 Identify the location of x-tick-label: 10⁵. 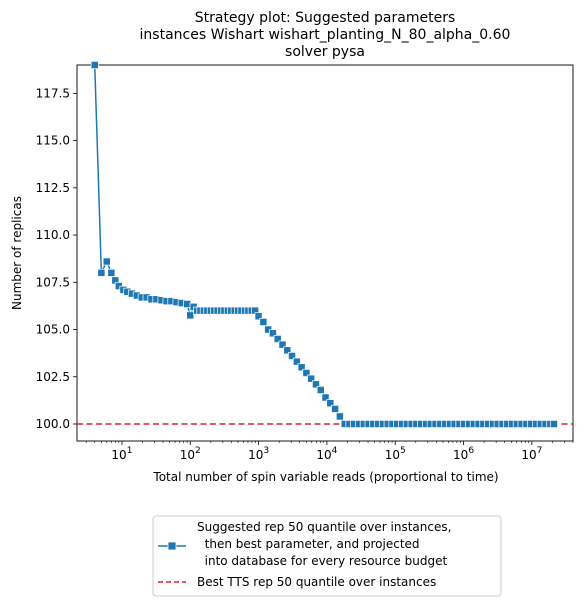
(395, 454).